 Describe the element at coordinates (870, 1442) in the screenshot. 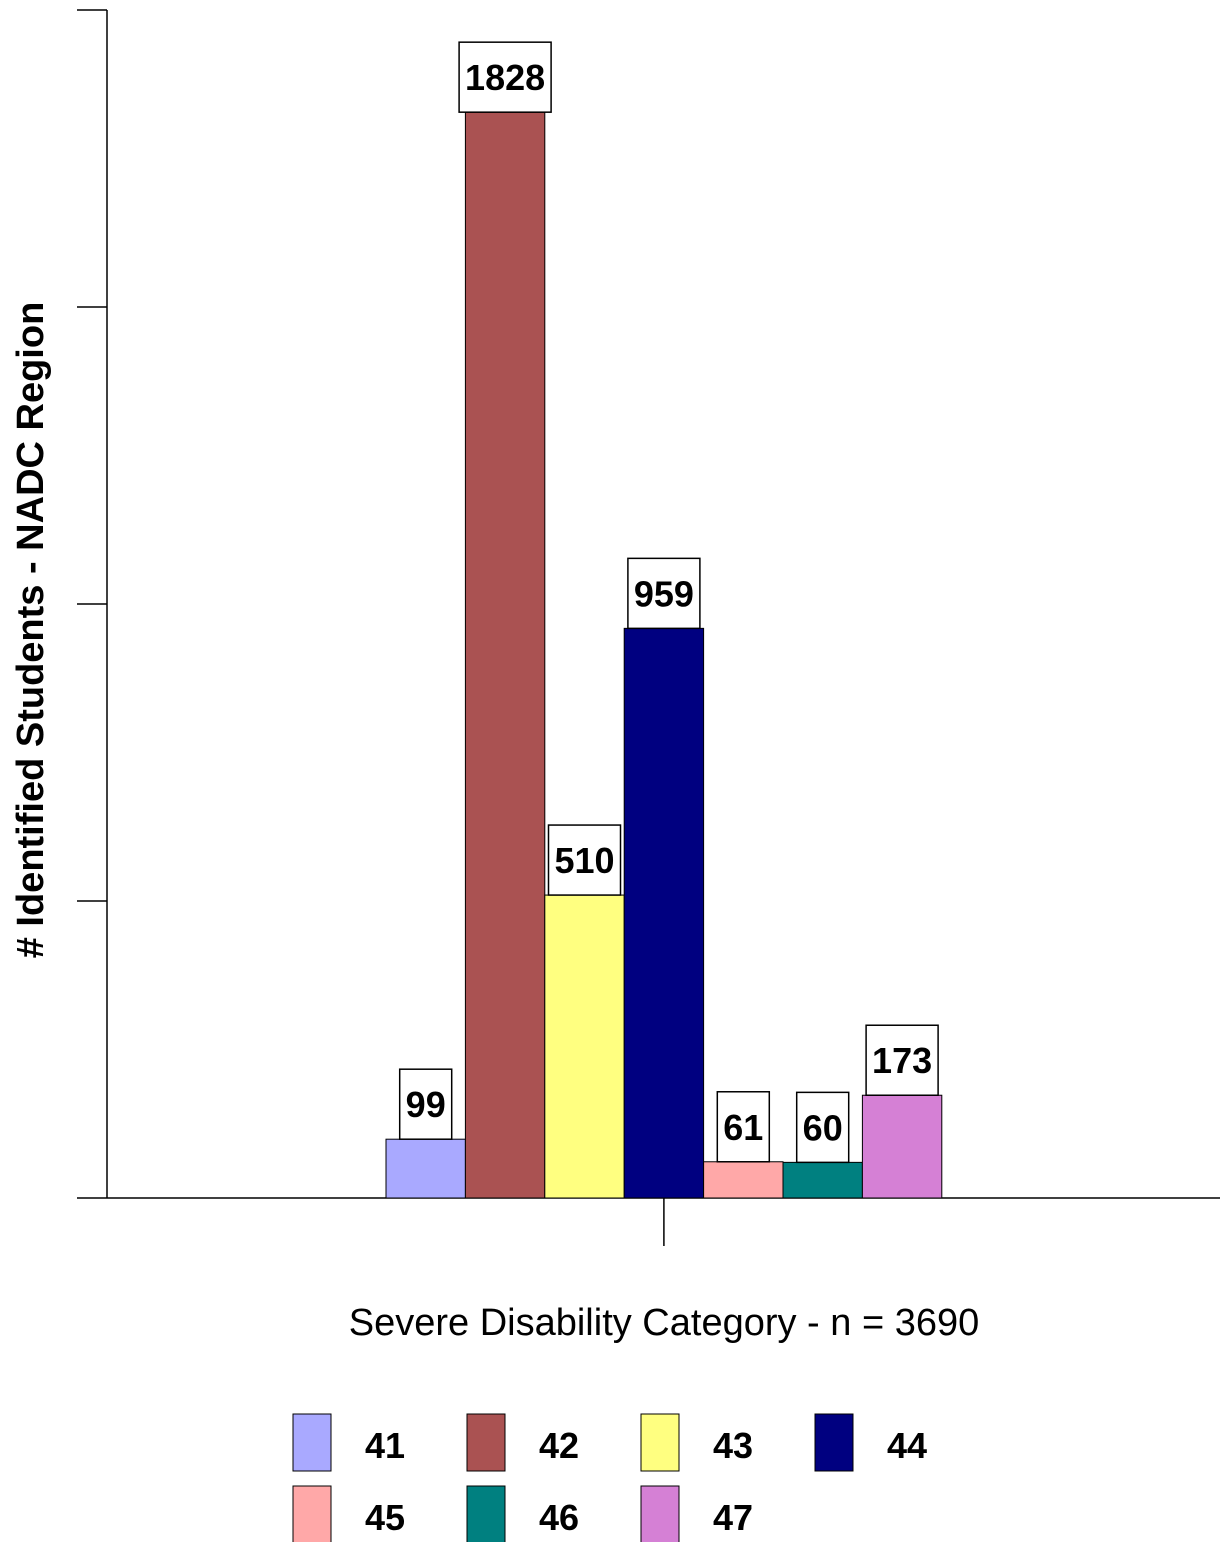

I see `legend-item-44: 44` at that location.